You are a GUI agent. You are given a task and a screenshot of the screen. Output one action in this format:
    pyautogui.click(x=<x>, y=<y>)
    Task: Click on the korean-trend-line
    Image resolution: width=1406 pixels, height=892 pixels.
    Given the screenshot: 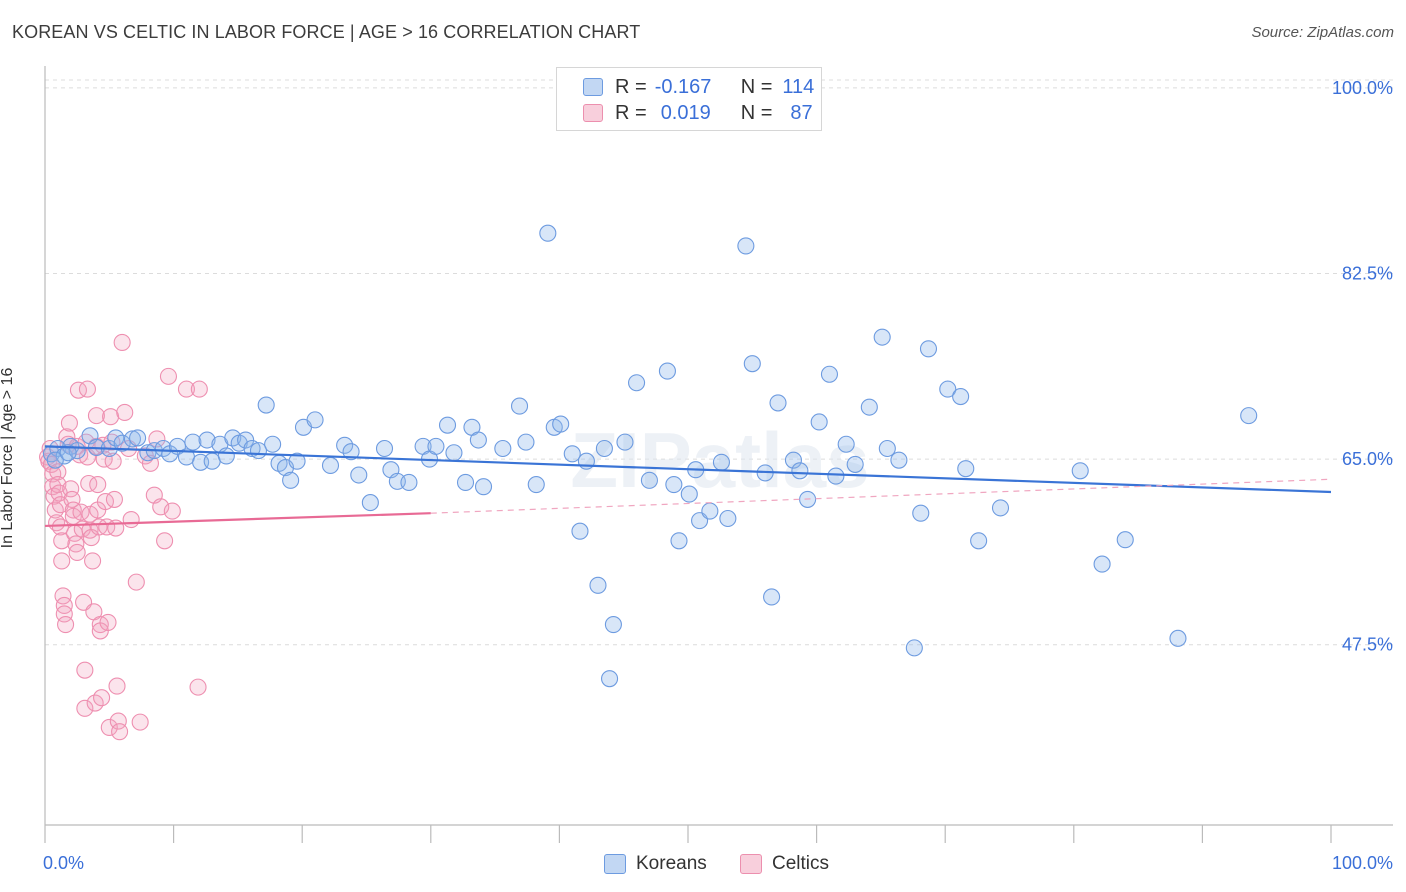 What is the action you would take?
    pyautogui.click(x=688, y=469)
    